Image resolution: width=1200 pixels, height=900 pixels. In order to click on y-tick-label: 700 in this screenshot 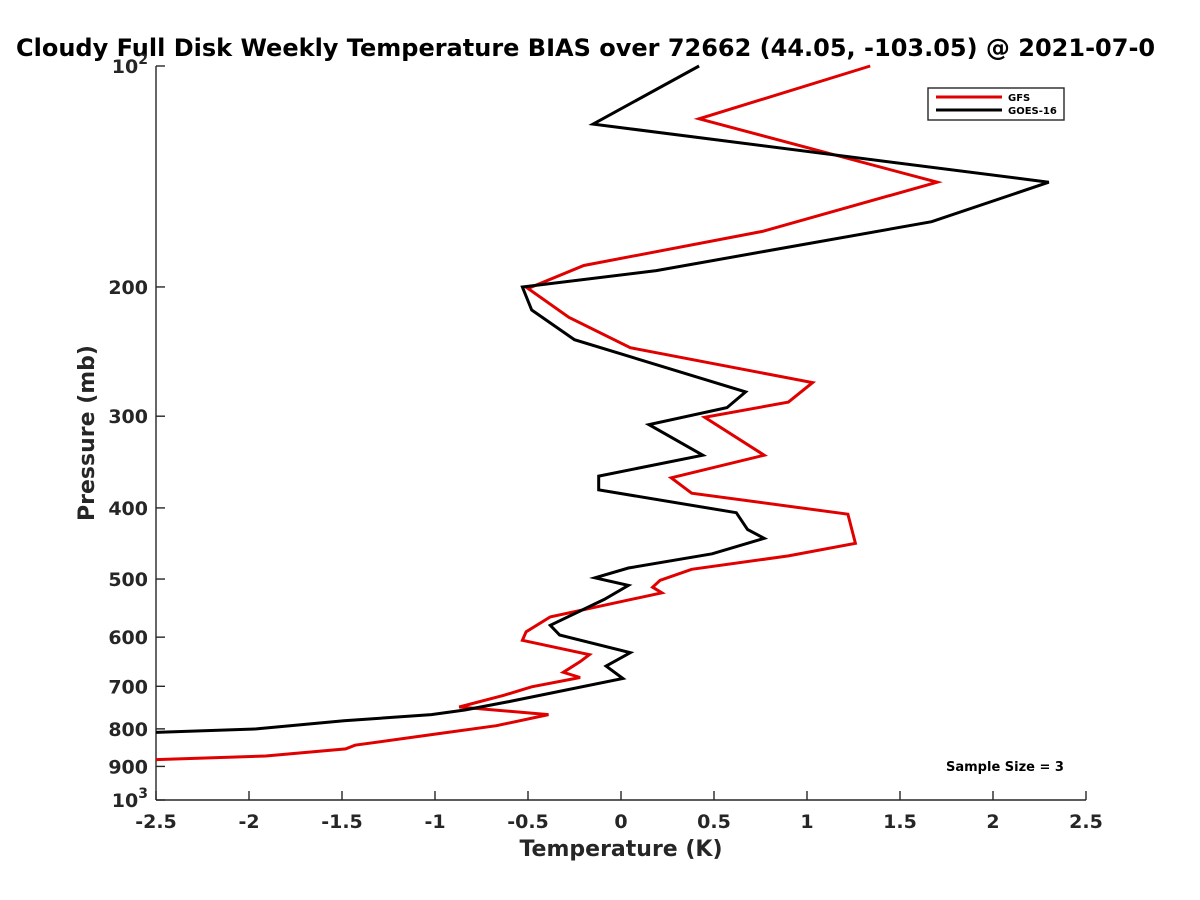, I will do `click(128, 687)`.